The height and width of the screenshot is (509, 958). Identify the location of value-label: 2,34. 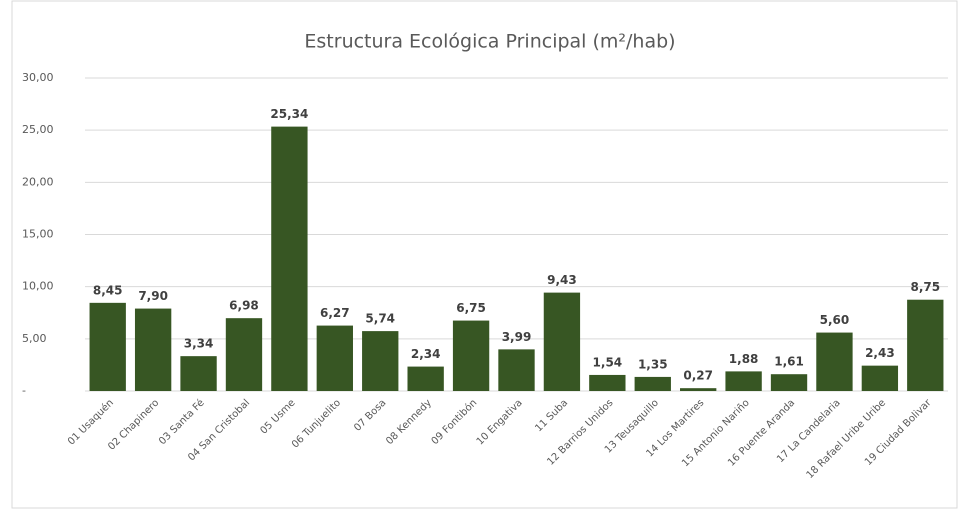
(426, 354).